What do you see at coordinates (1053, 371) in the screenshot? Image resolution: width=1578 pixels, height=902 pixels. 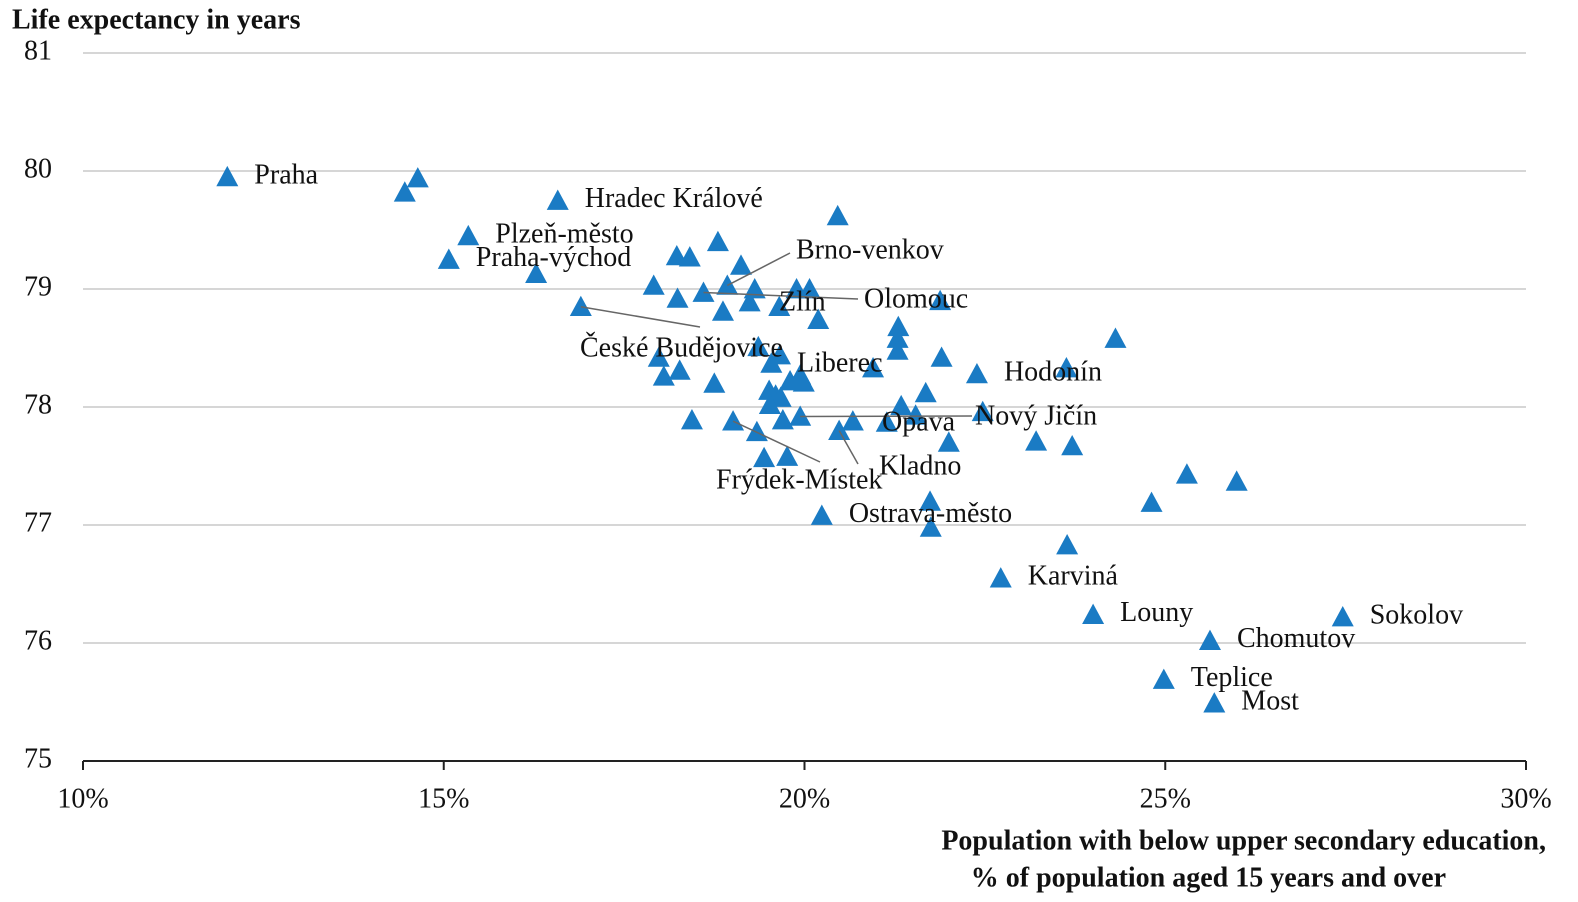 I see `point-label: Hodonín` at bounding box center [1053, 371].